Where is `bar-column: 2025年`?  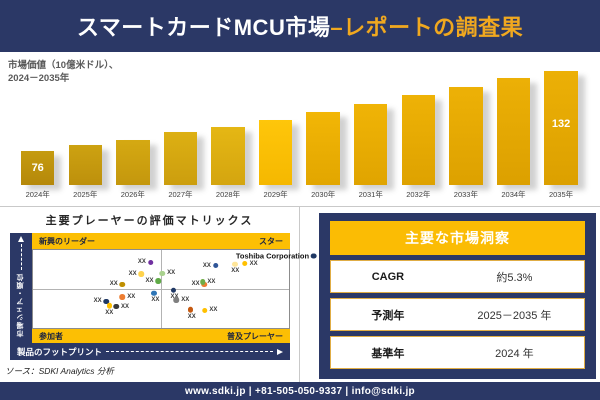
bar-column: 2025年 is located at coordinates (85, 172).